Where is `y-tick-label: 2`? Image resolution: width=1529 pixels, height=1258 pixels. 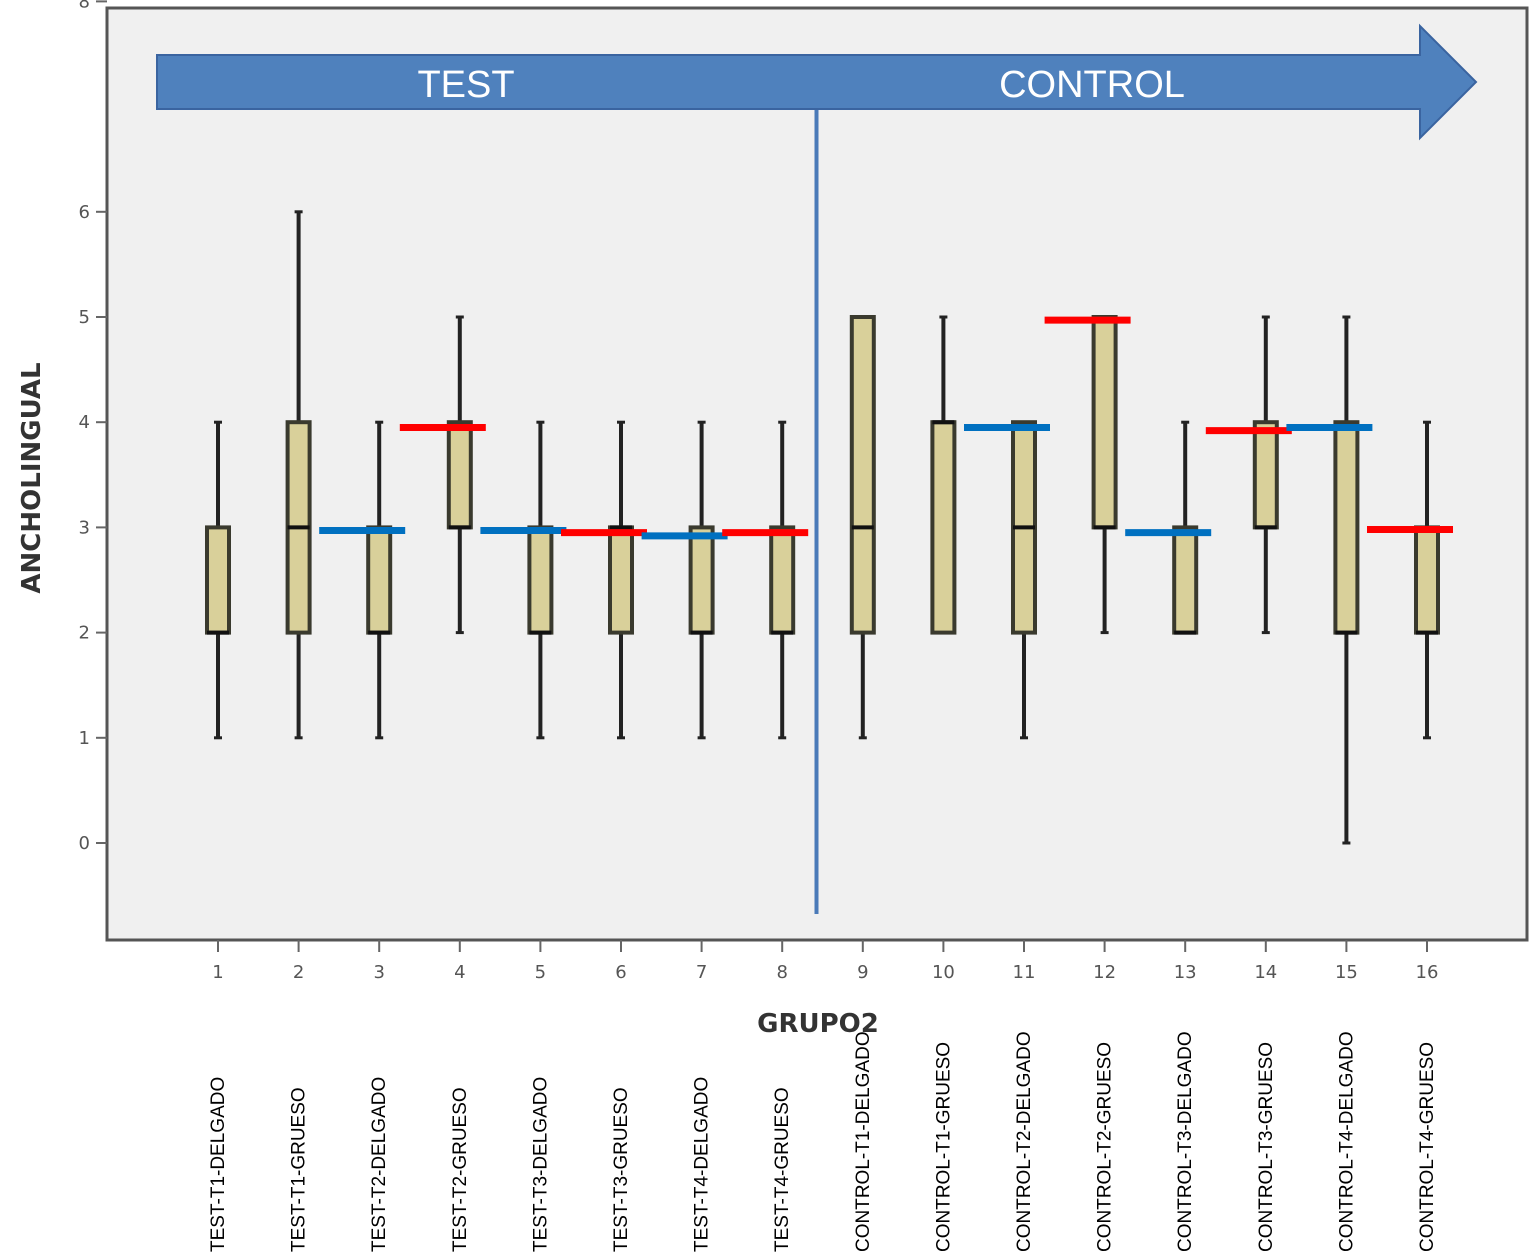
y-tick-label: 2 is located at coordinates (84, 633).